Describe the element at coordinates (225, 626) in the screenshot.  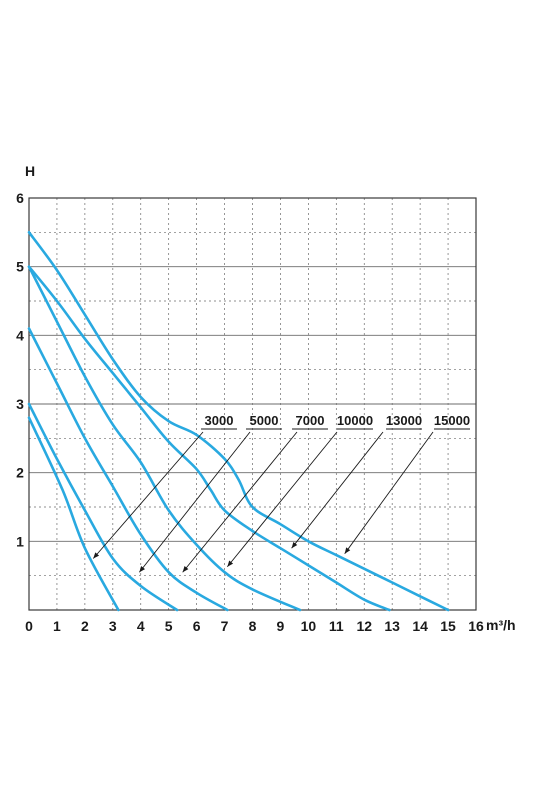
I see `x-tick-label: 7` at that location.